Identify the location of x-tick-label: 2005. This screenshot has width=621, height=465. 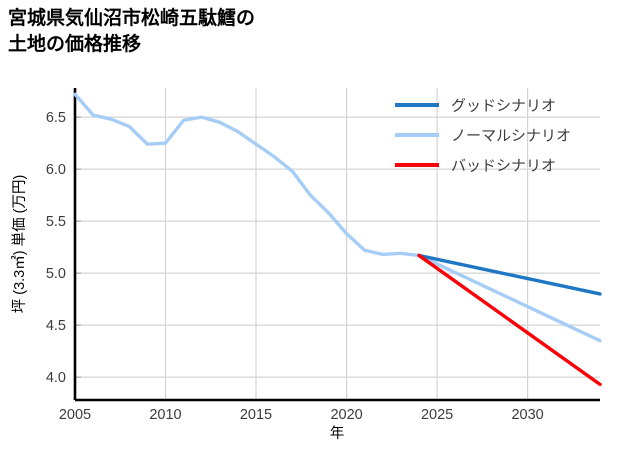
(75, 415).